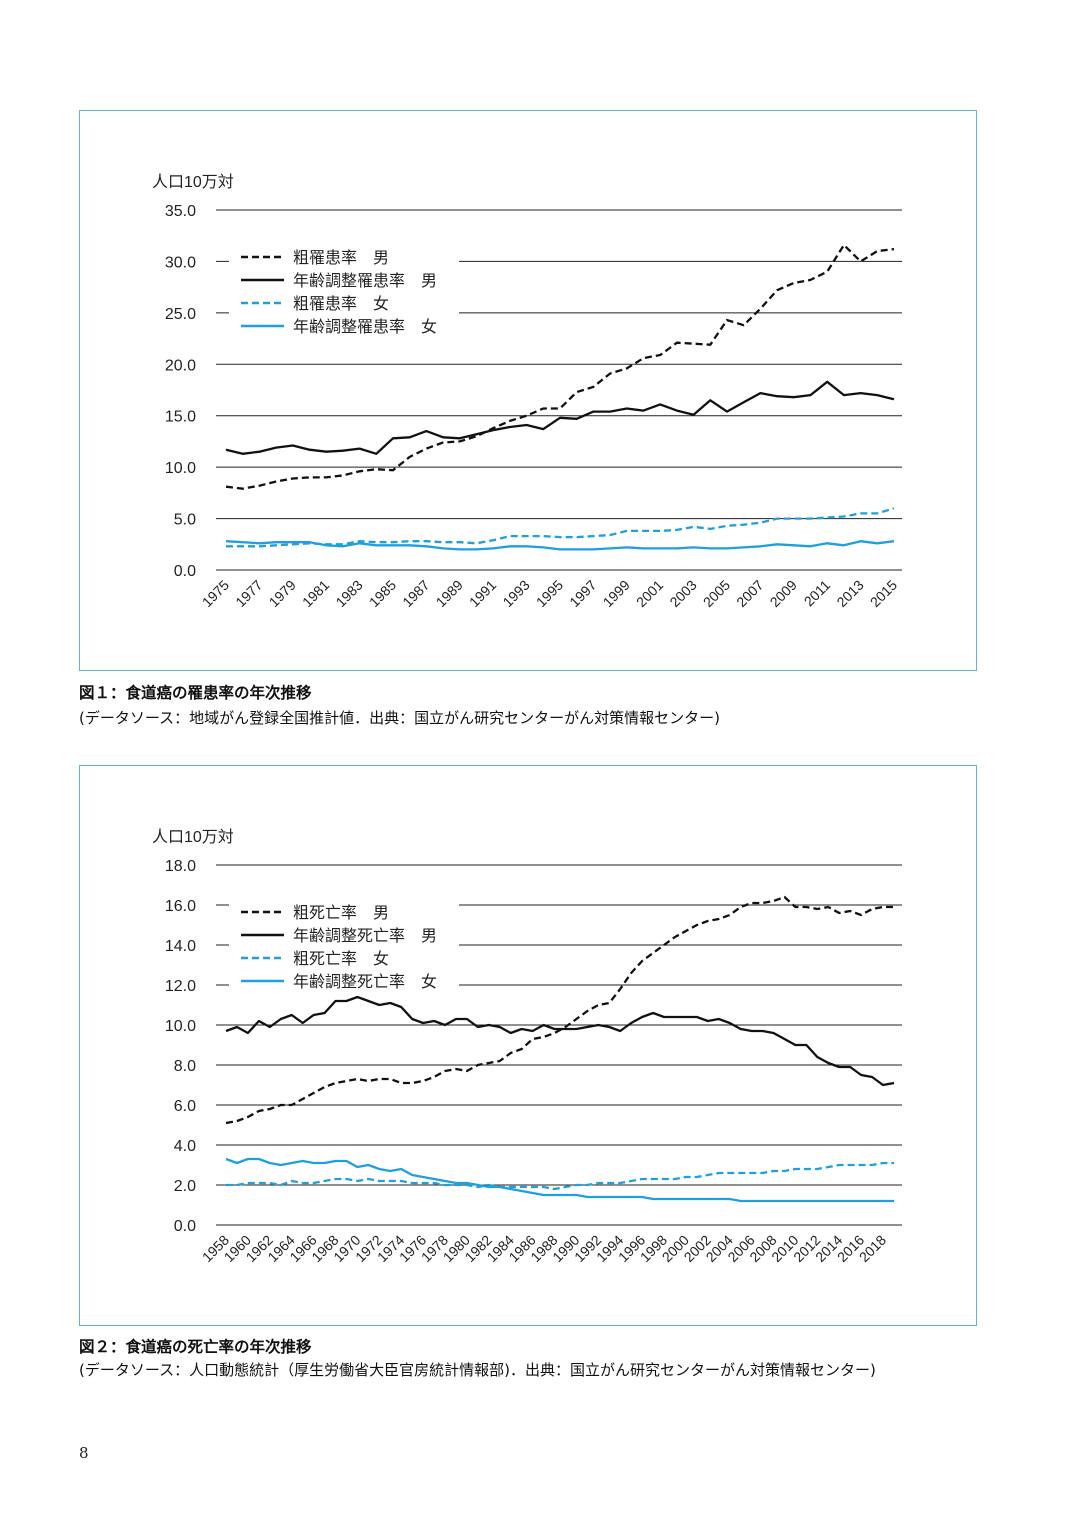  Describe the element at coordinates (341, 913) in the screenshot. I see `legend-label: 粗死亡率 男` at that location.